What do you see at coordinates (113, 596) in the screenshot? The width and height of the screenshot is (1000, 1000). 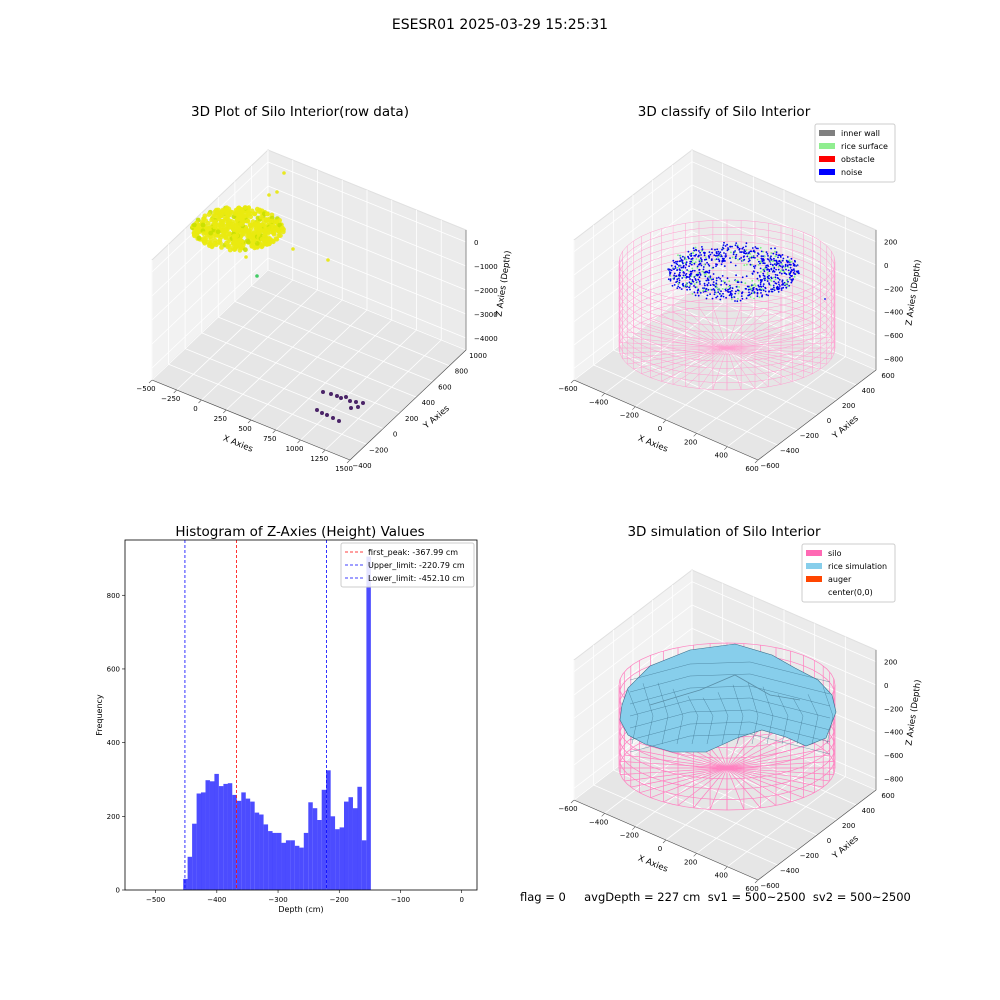 I see `y-tick-label: 800` at bounding box center [113, 596].